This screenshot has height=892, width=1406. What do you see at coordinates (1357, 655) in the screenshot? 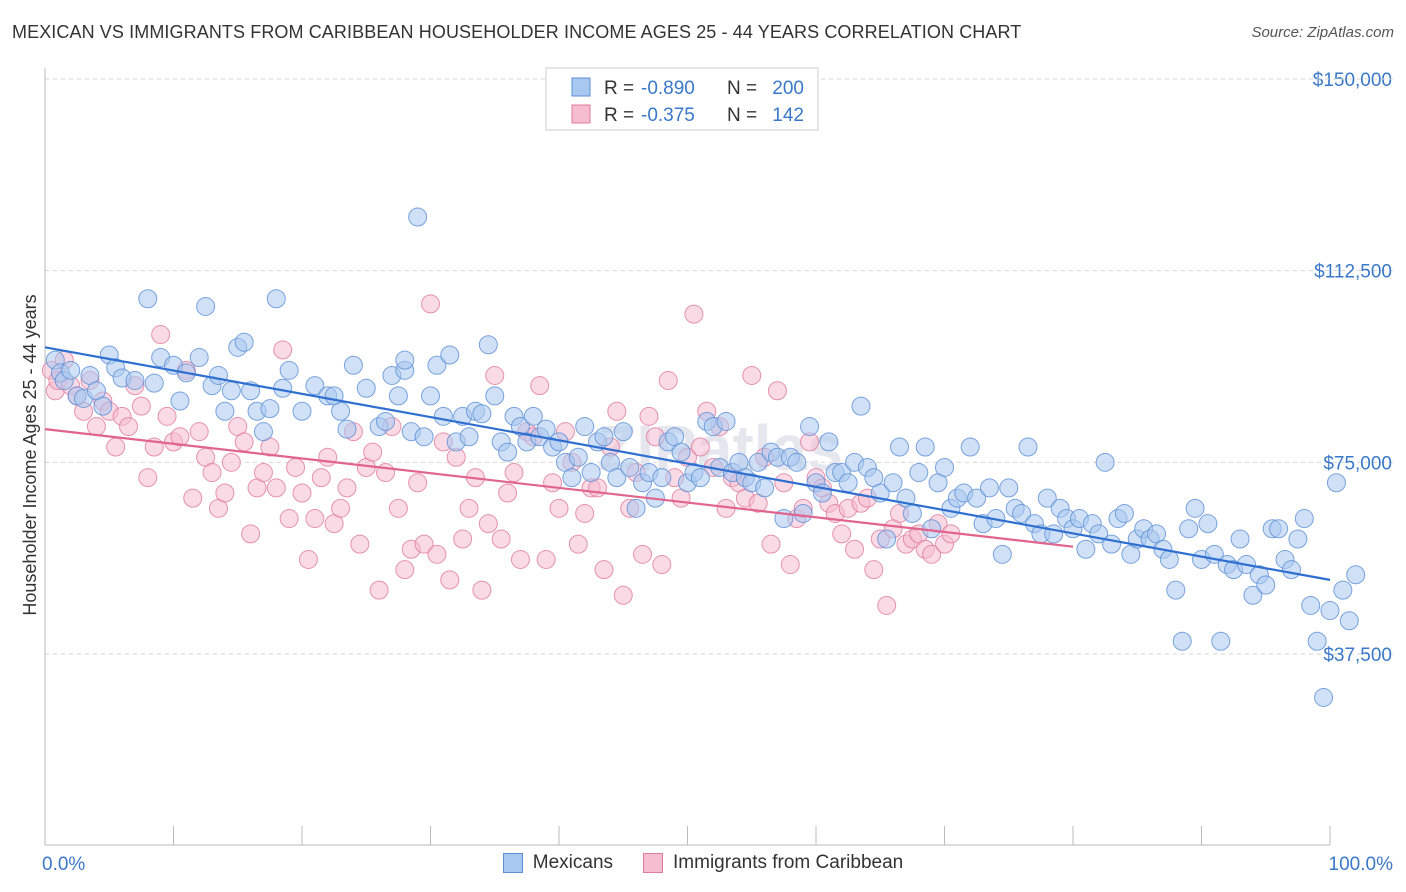
I see `y-tick-label: $37,500` at bounding box center [1357, 655].